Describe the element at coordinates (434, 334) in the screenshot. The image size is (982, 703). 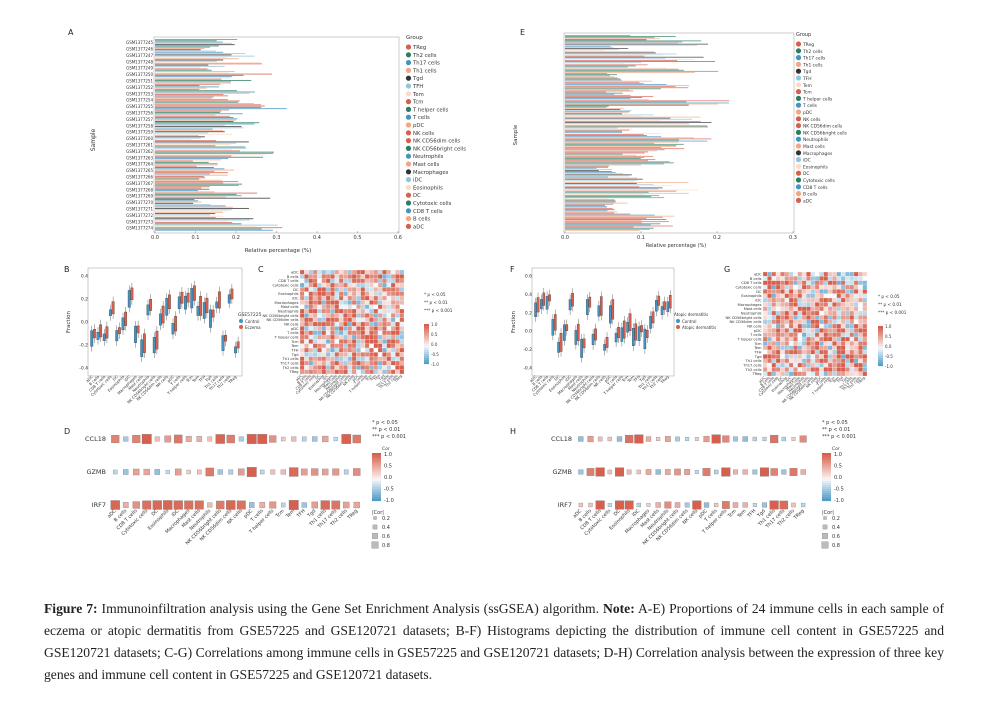
I see `c-scale-label: 0.5` at that location.